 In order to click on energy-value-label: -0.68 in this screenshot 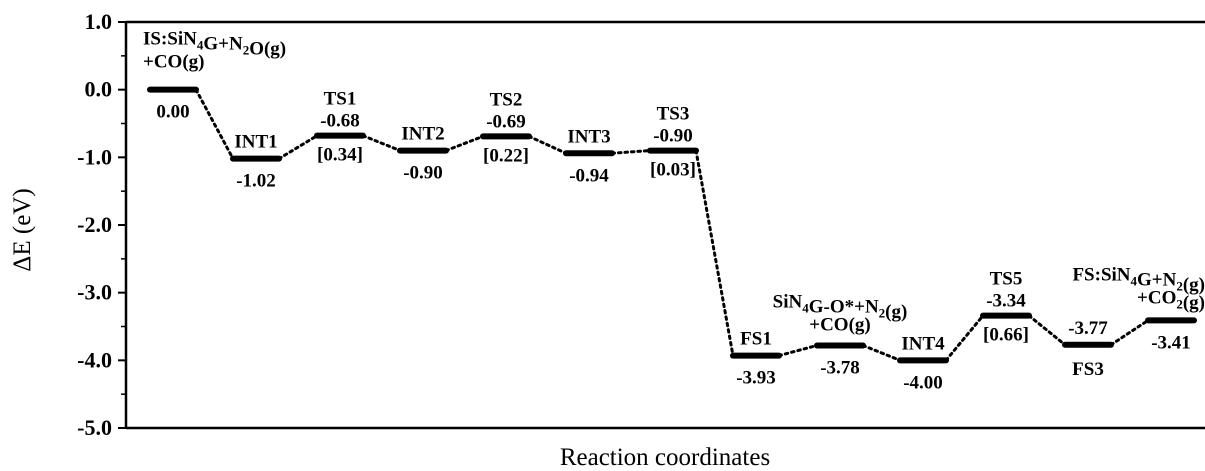, I will do `click(340, 121)`.